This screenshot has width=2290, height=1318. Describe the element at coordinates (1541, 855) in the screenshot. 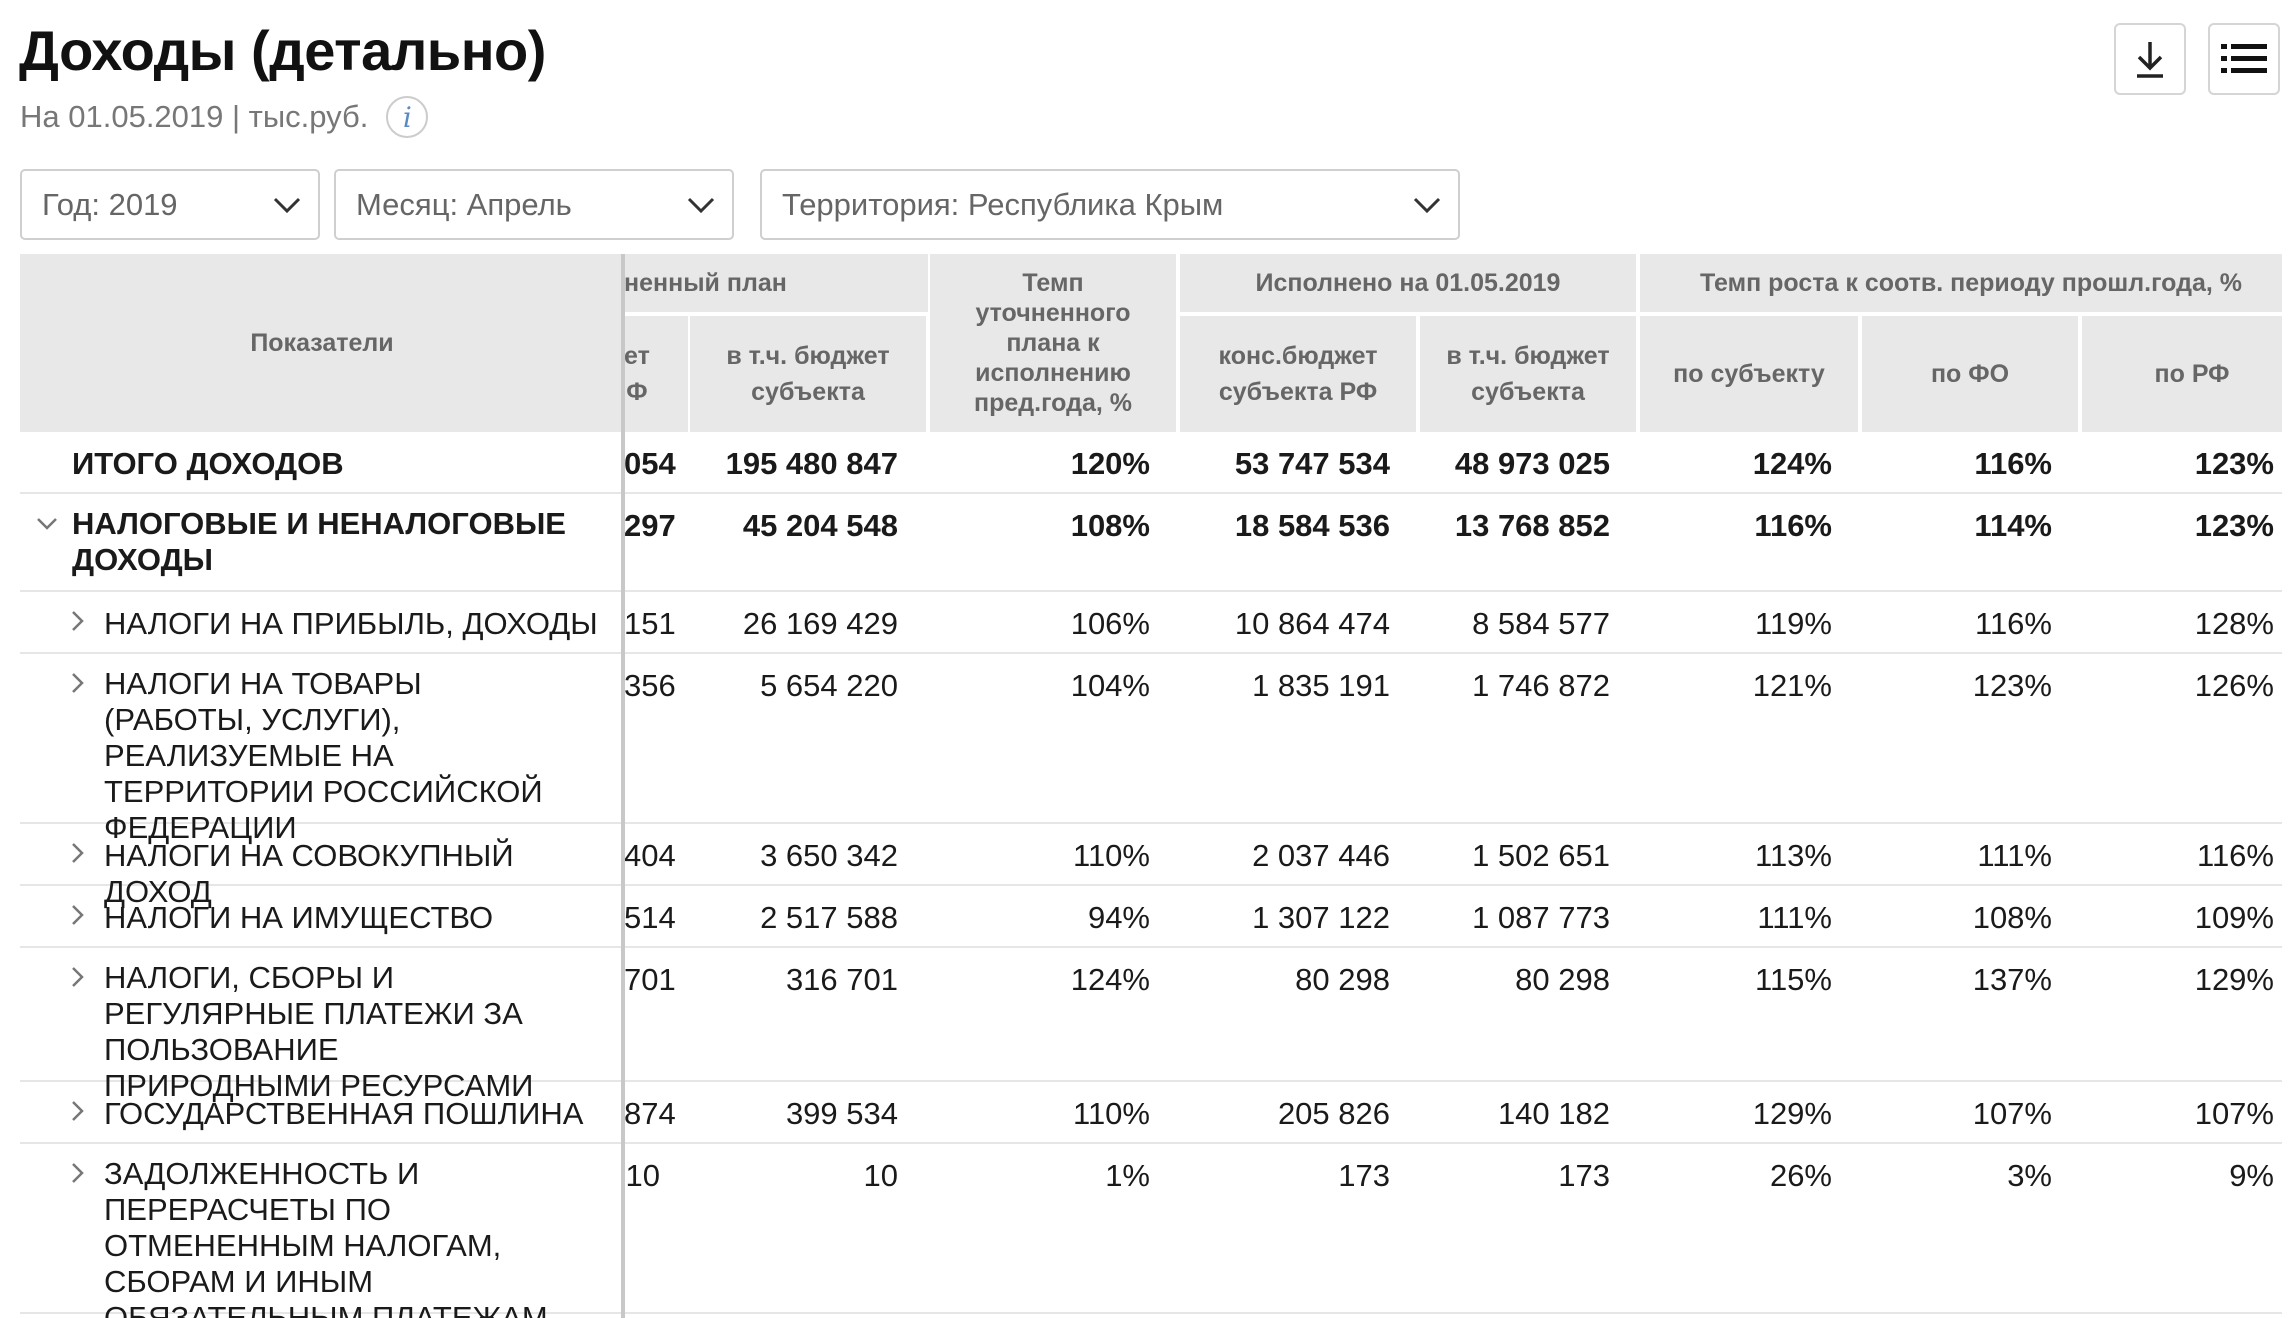

I see `cell-exec-subject: 1 502 651` at that location.